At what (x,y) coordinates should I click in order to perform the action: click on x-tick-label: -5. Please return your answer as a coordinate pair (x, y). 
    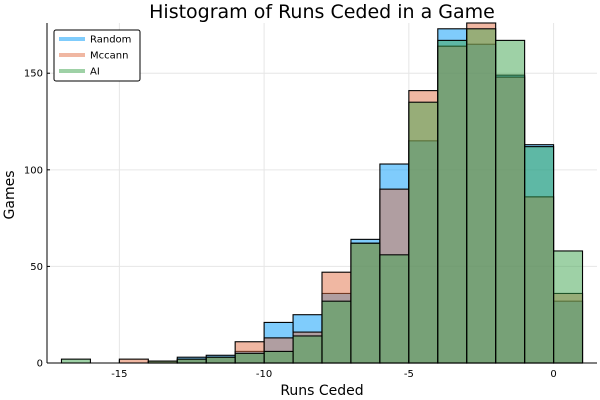
    Looking at the image, I should click on (409, 374).